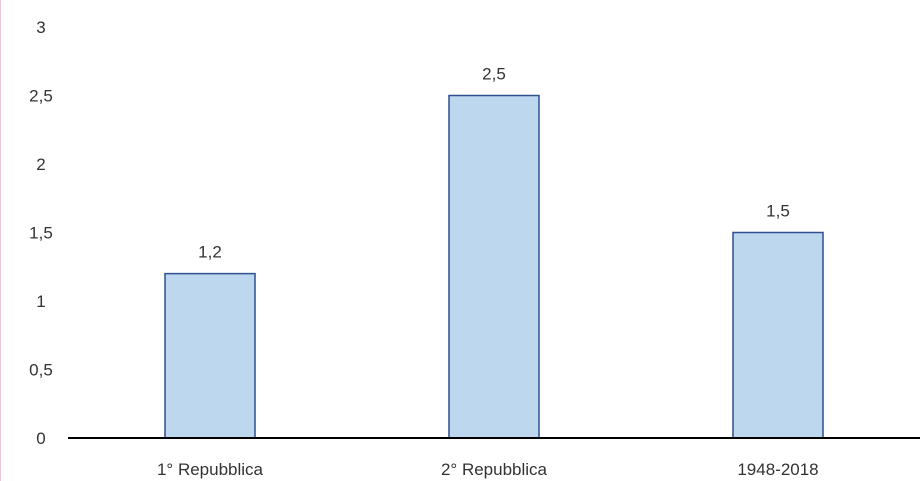 The height and width of the screenshot is (481, 922). I want to click on y-tick-label: 0, so click(40, 438).